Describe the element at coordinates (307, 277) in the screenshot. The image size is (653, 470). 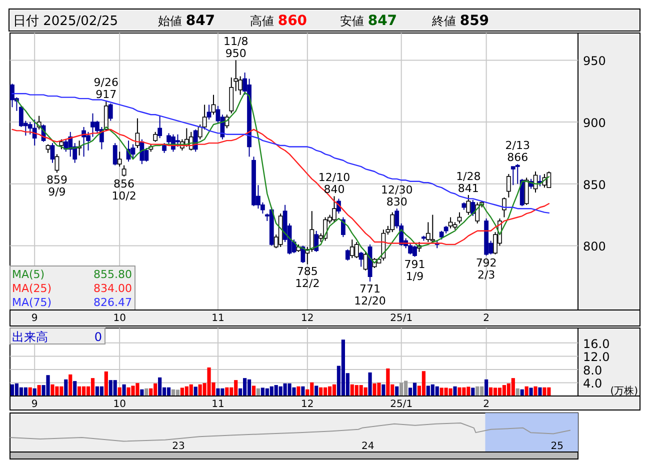
I see `annotation: 785 12/2` at that location.